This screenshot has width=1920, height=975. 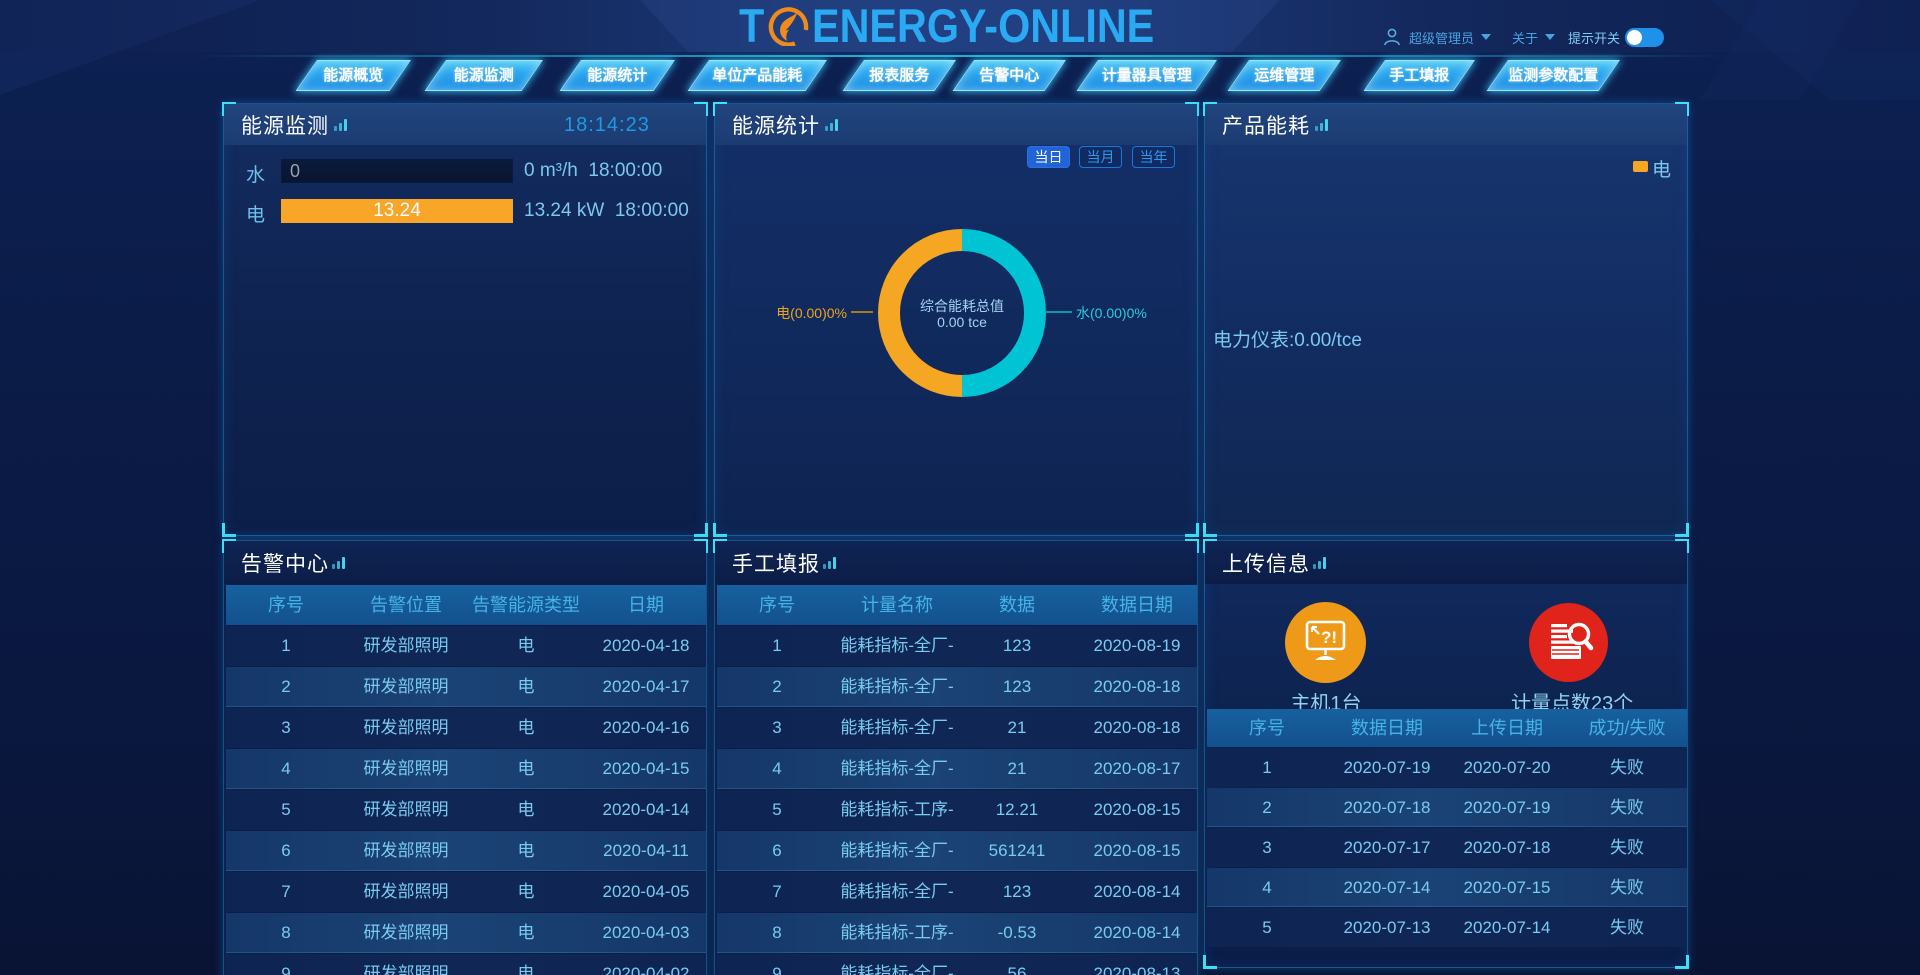 What do you see at coordinates (983, 23) in the screenshot?
I see `svg-text: ENERGY-ONLINE` at bounding box center [983, 23].